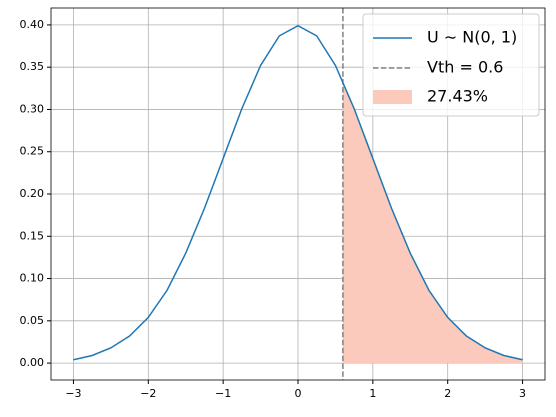 The image size is (556, 417). I want to click on x-tick-label: −3, so click(73, 393).